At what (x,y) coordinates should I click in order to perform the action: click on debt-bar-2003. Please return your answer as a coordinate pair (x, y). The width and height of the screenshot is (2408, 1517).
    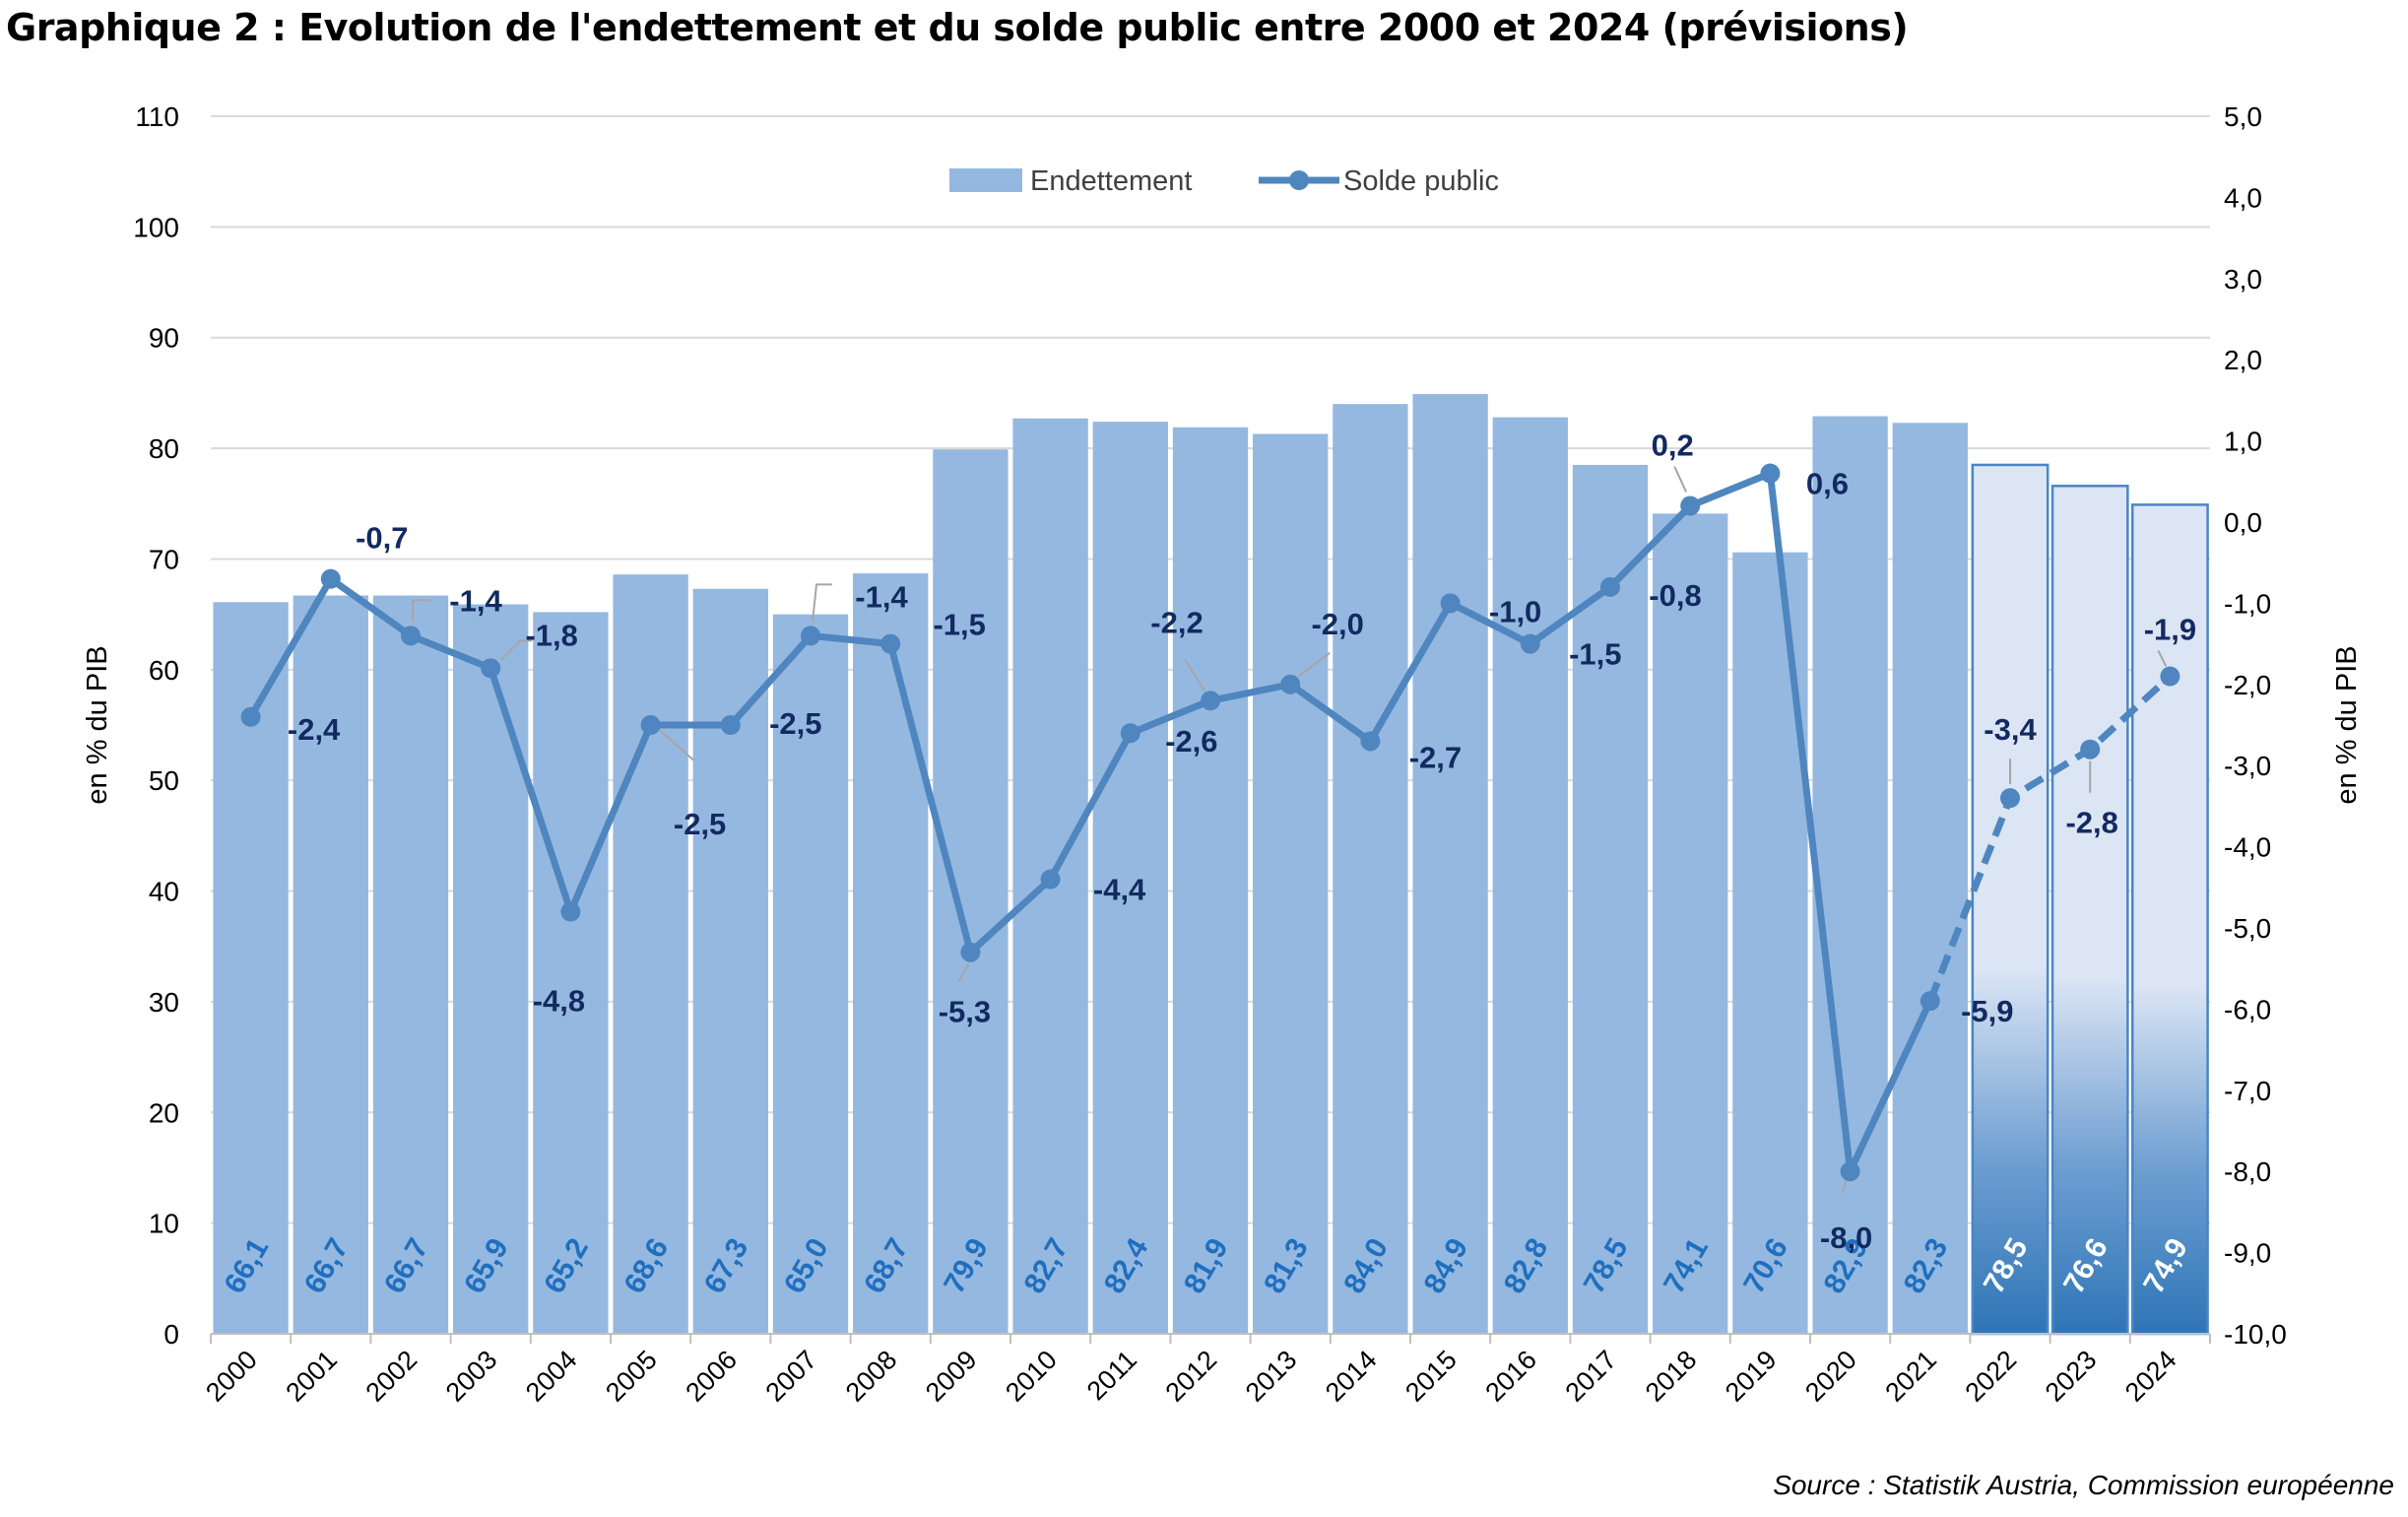
    Looking at the image, I should click on (491, 969).